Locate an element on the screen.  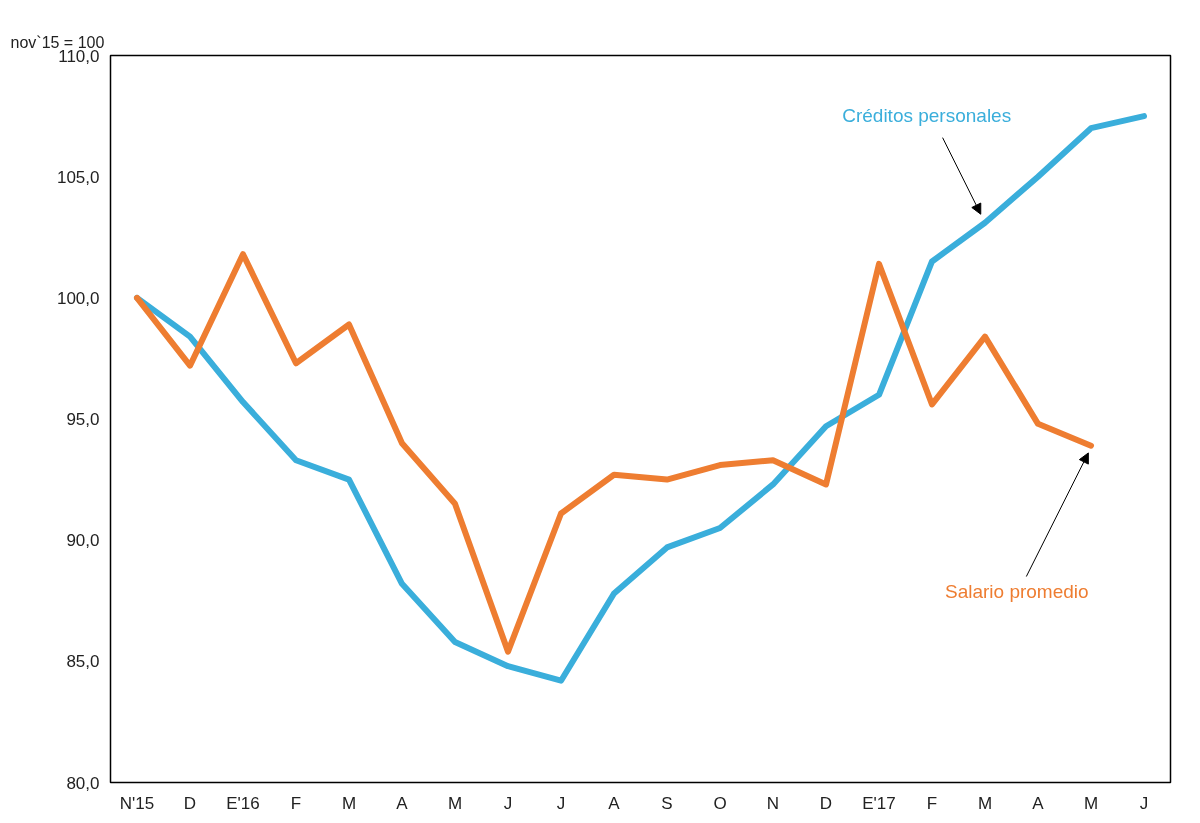
x-tick-label: E'16 is located at coordinates (243, 803).